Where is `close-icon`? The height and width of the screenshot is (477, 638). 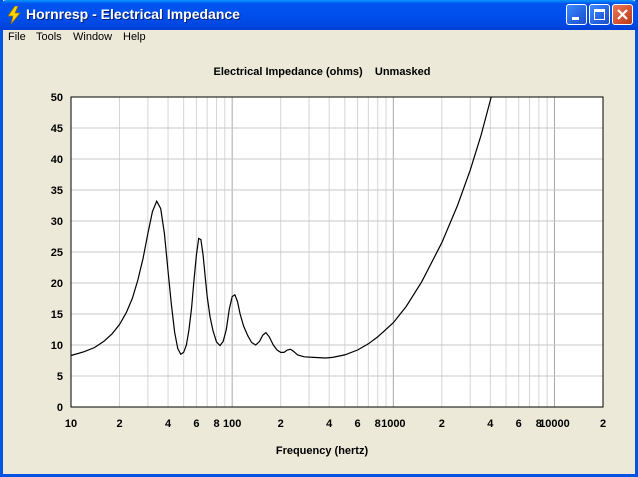 close-icon is located at coordinates (622, 14).